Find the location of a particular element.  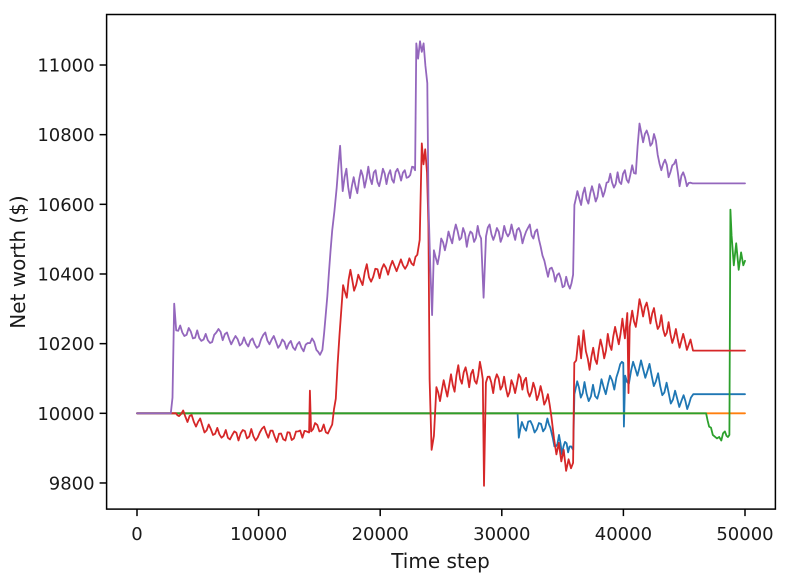

y-tick-label: 10800 is located at coordinates (65, 135).